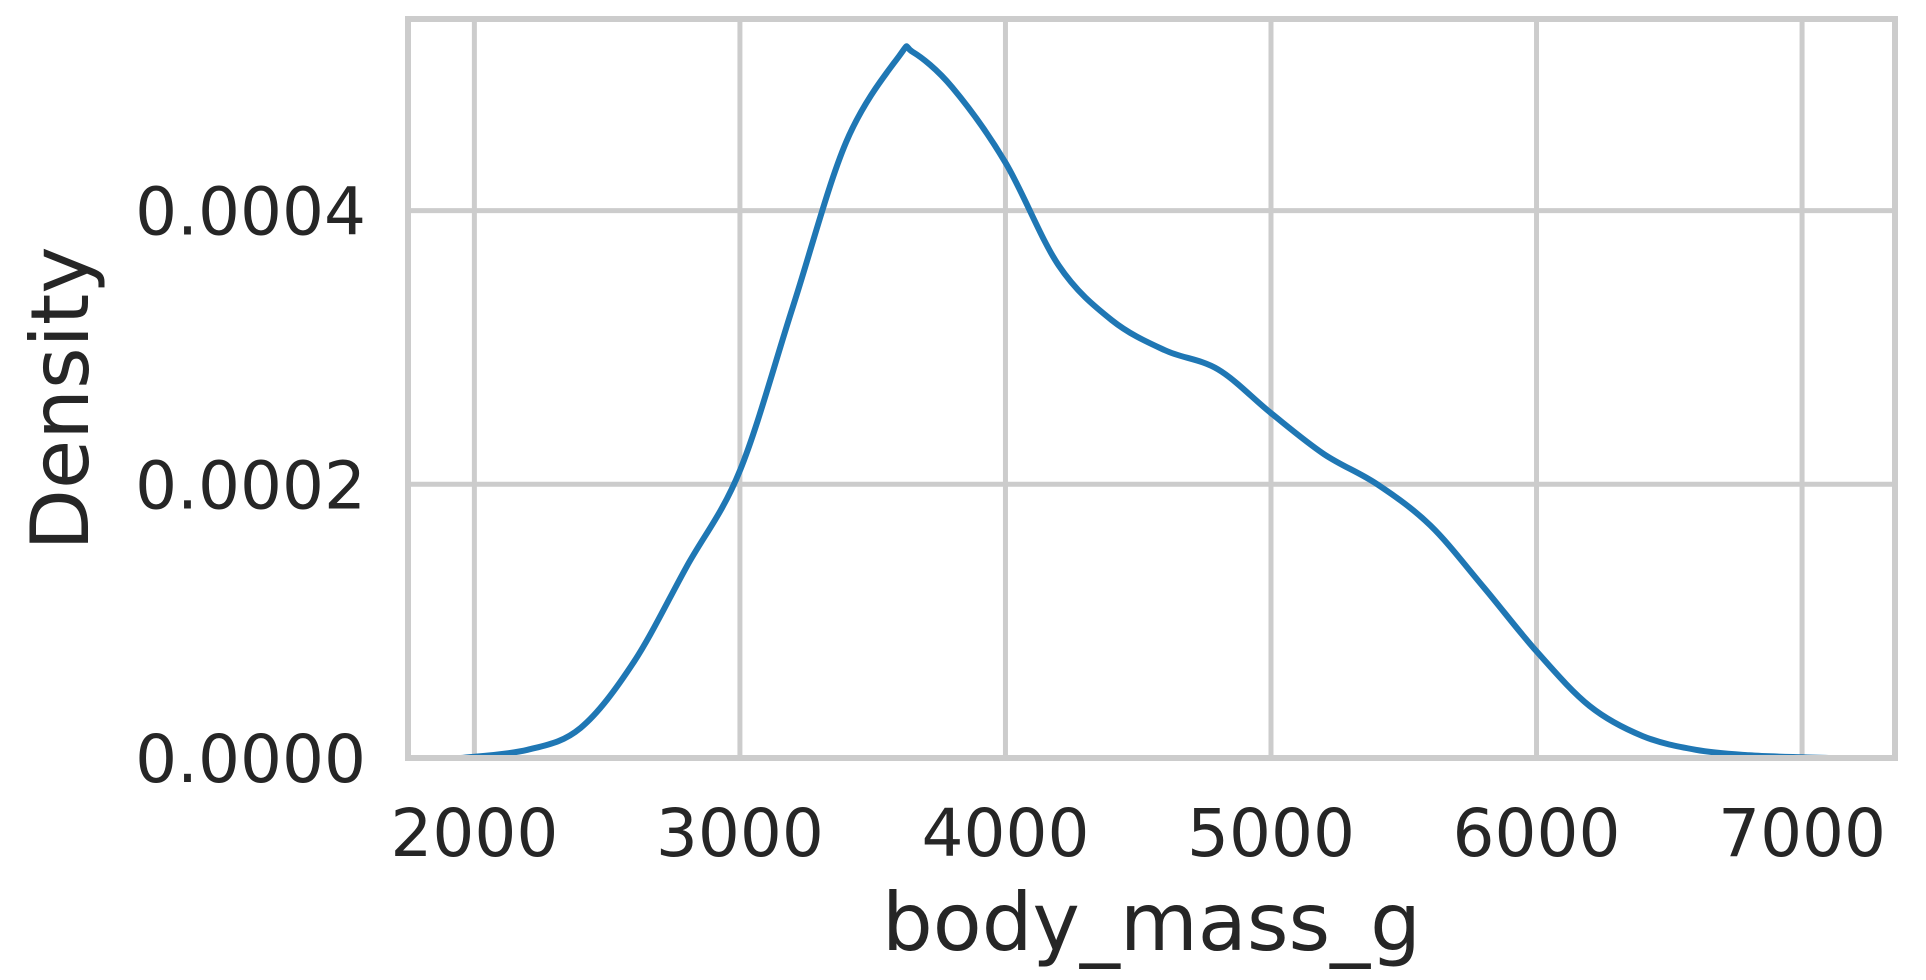 Image resolution: width=1926 pixels, height=980 pixels. I want to click on x-tick-label: 7000, so click(1802, 833).